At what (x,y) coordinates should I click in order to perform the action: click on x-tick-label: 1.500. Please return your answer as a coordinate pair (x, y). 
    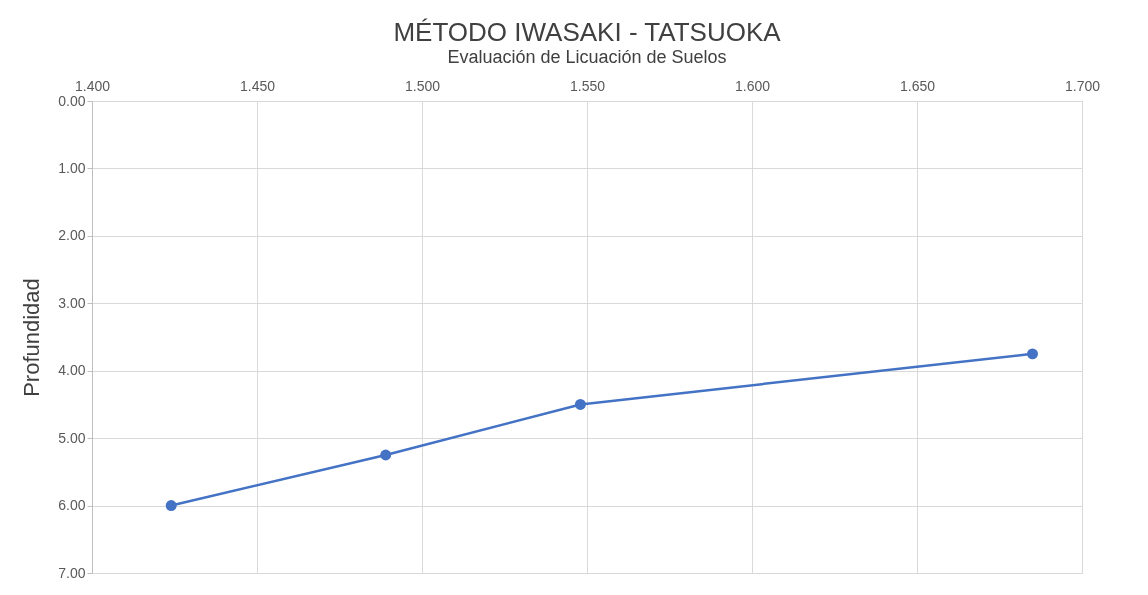
    Looking at the image, I should click on (422, 85).